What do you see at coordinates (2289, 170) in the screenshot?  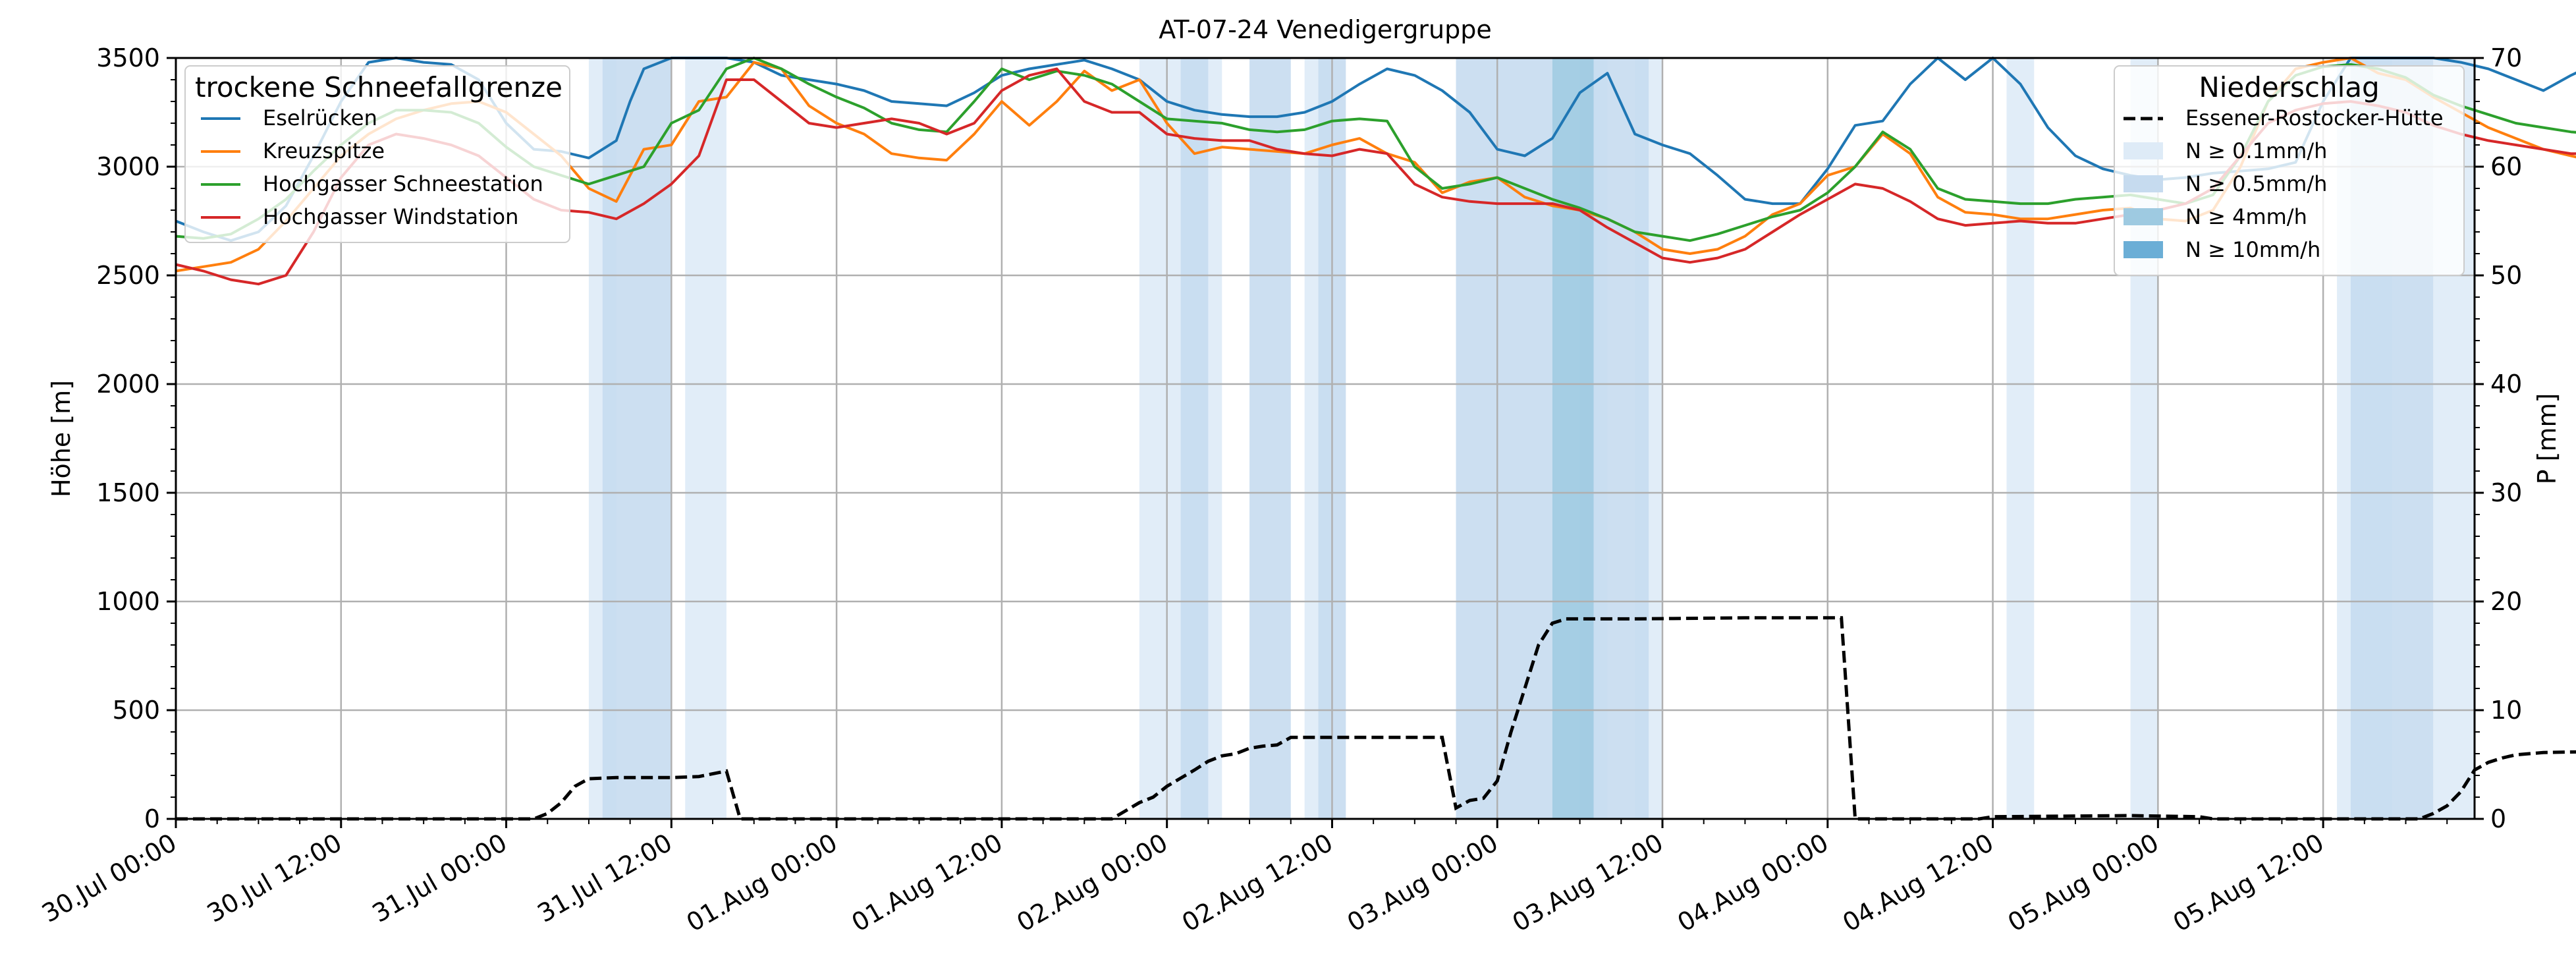 I see `legend-right-frame` at bounding box center [2289, 170].